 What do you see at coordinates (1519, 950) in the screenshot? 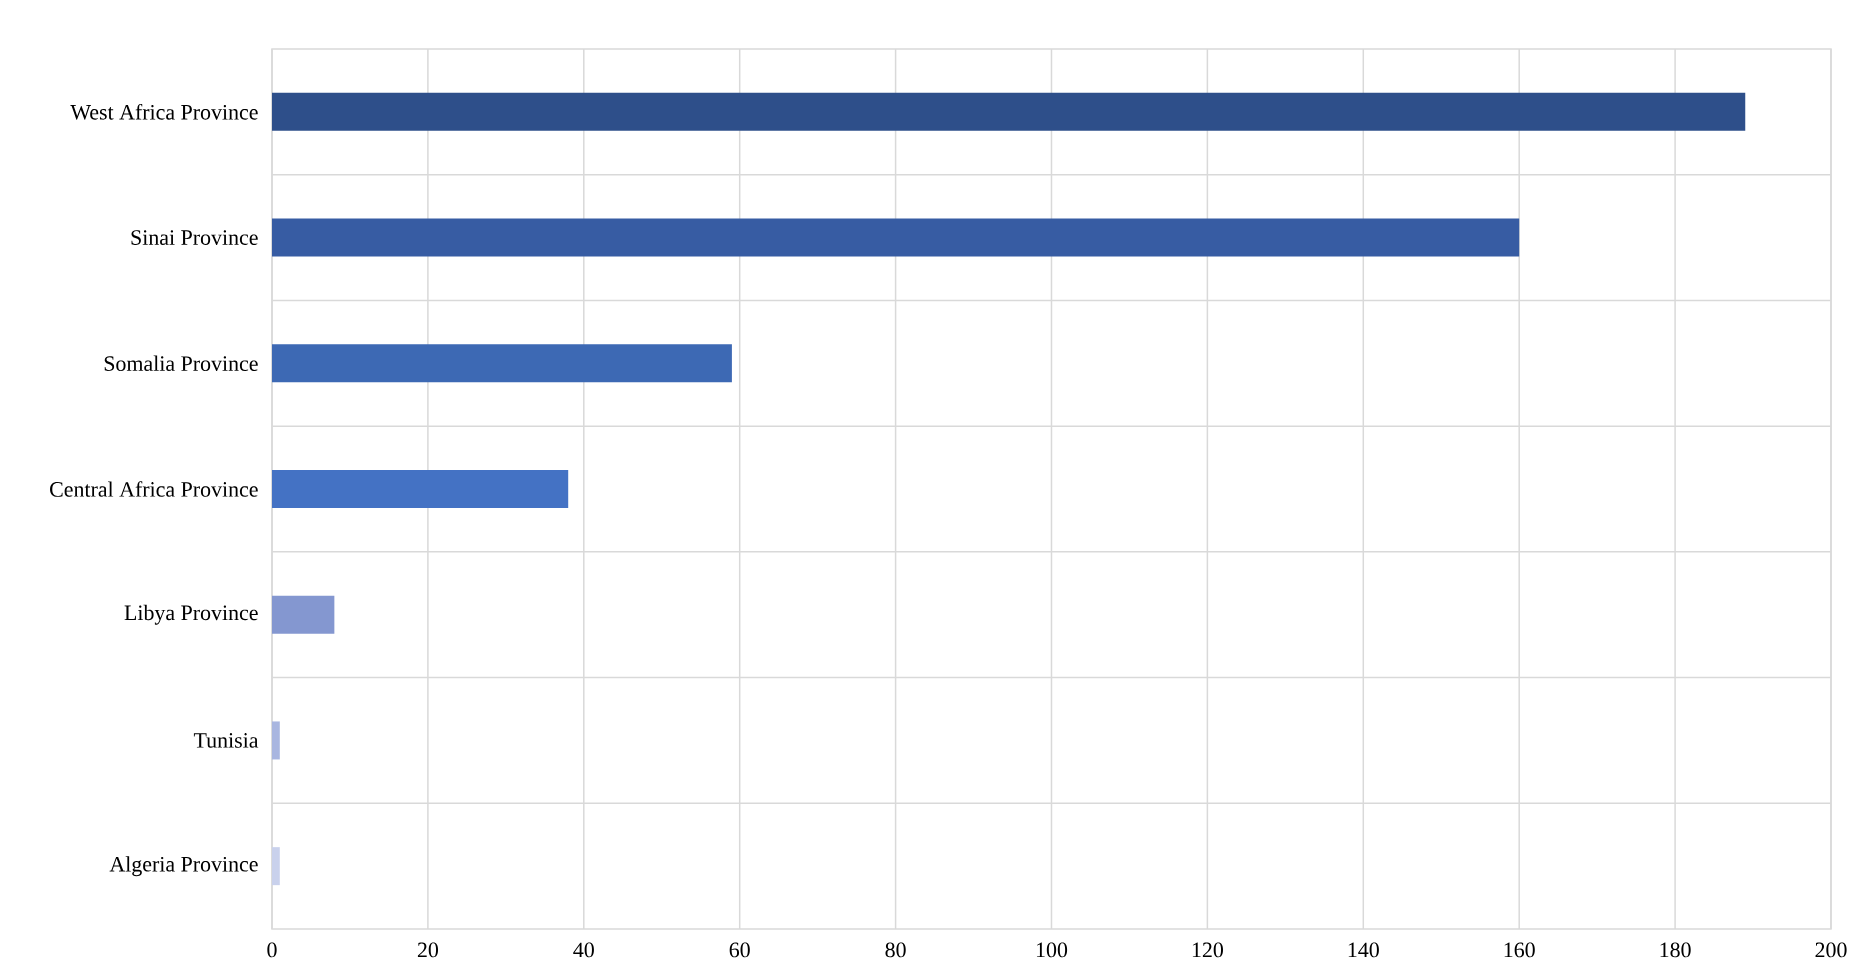
I see `x-tick-label: 160` at bounding box center [1519, 950].